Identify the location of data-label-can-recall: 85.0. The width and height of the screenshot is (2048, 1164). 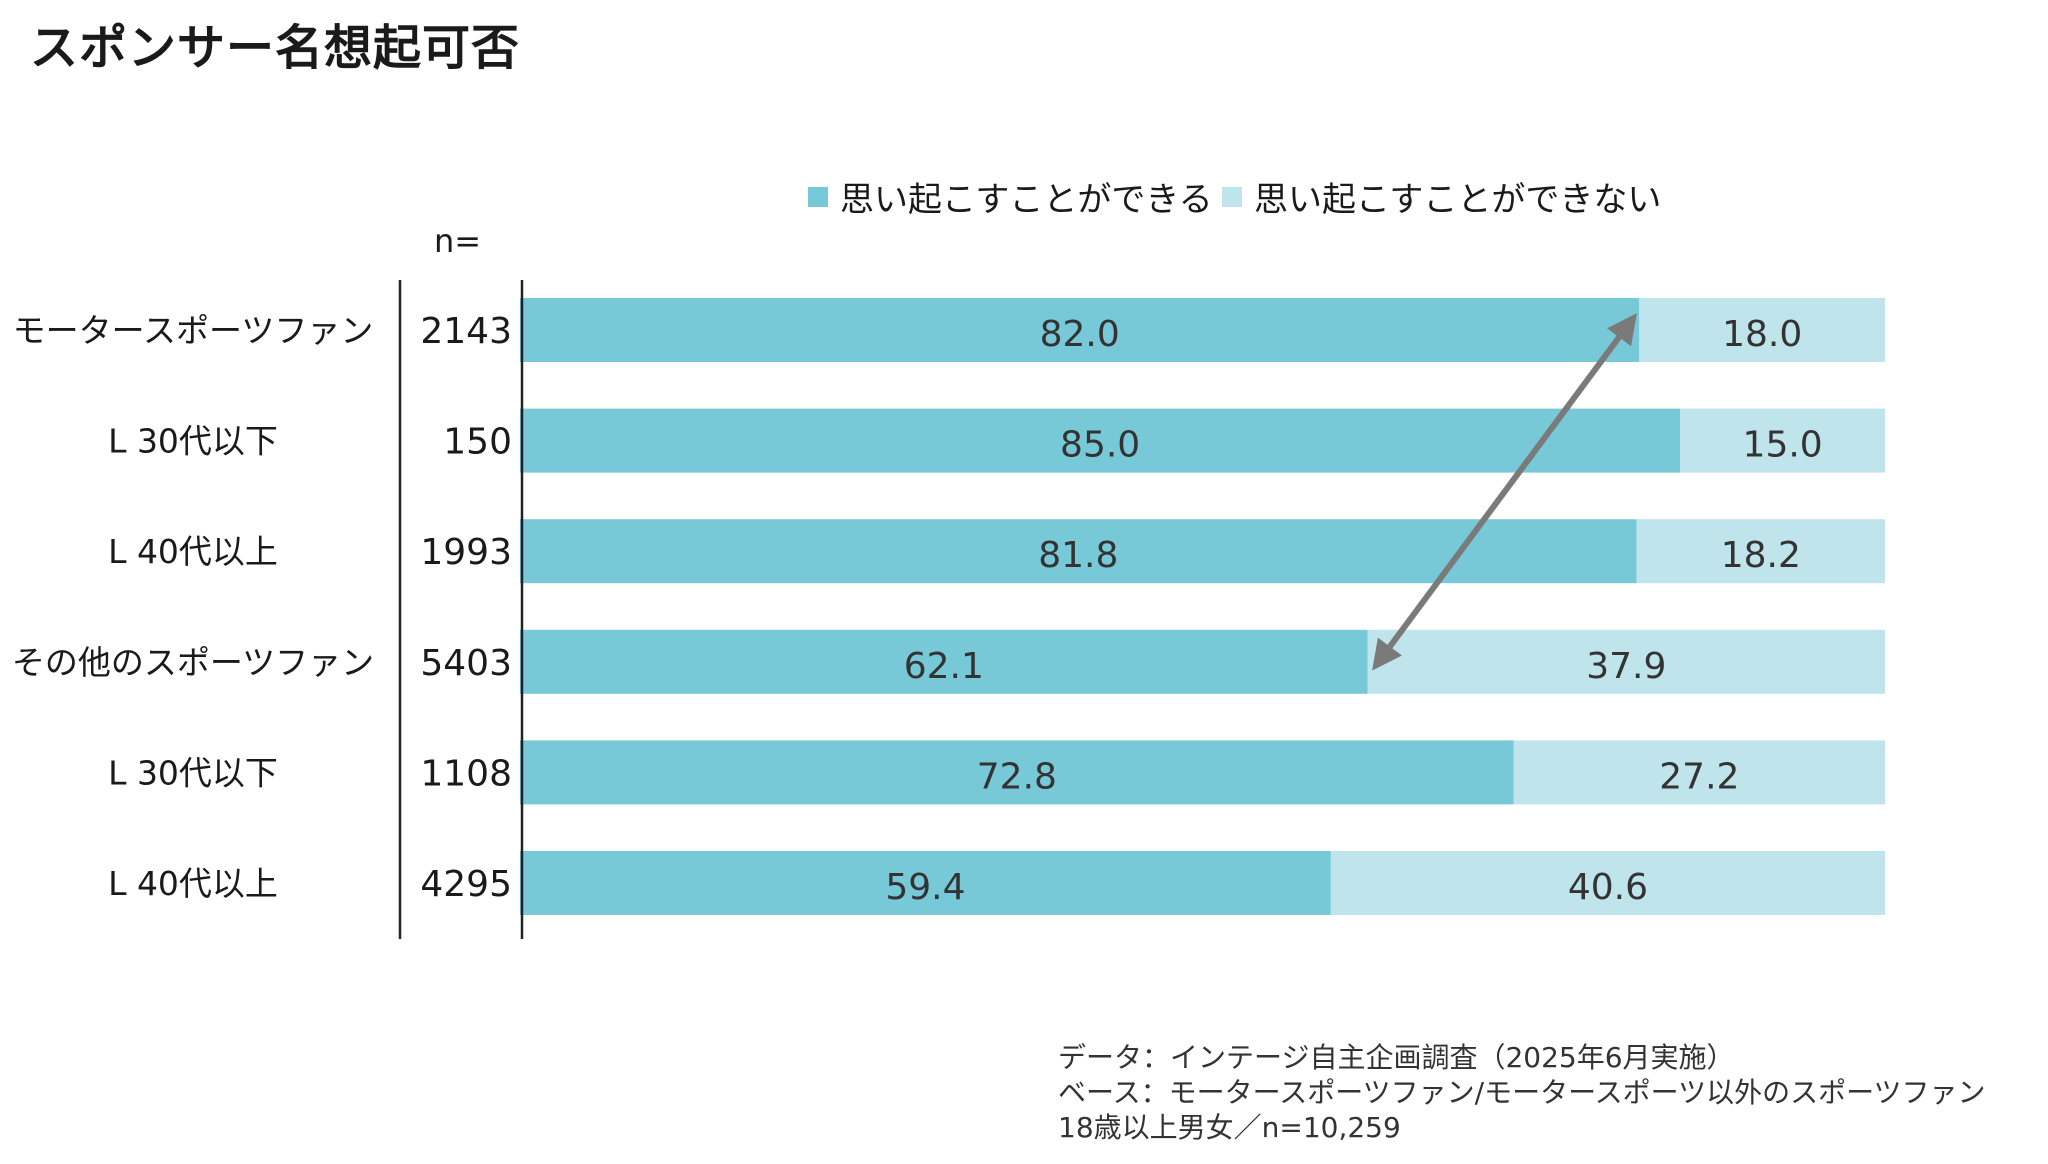
(1100, 445).